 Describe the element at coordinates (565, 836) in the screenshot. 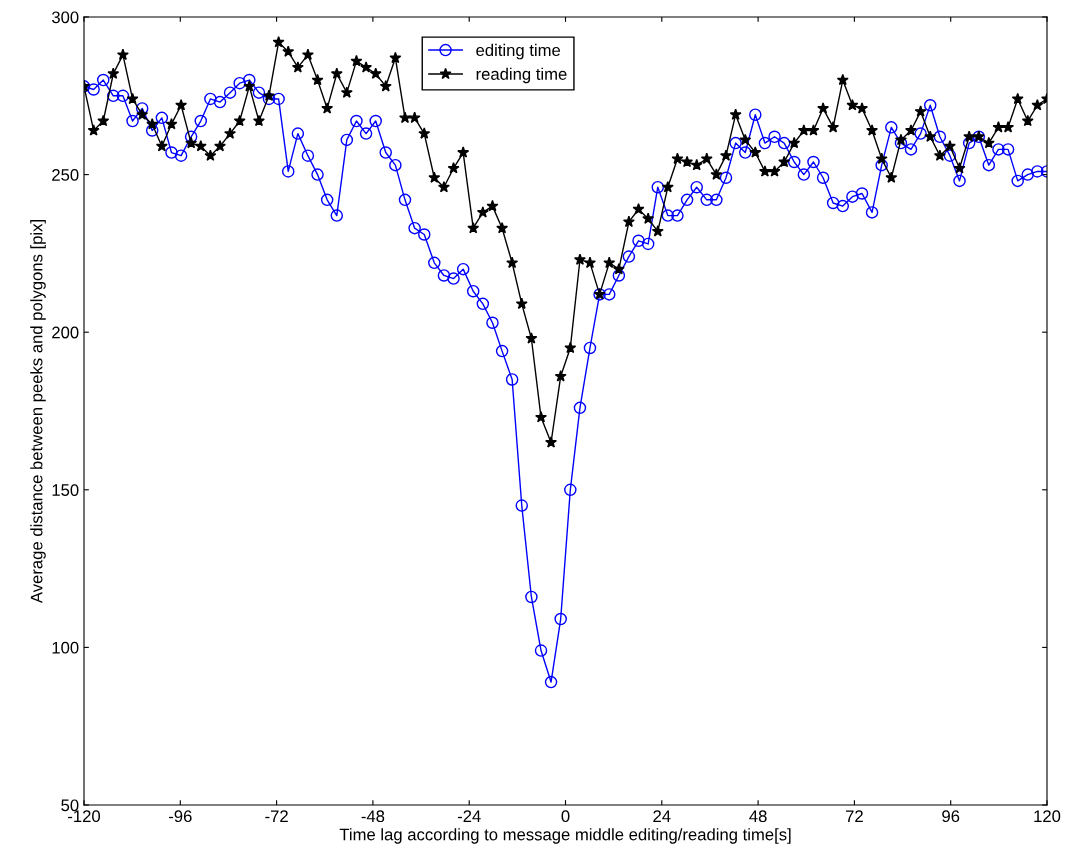

I see `x-axis-title: Time lag according to message middle editing/reading time[s]` at that location.